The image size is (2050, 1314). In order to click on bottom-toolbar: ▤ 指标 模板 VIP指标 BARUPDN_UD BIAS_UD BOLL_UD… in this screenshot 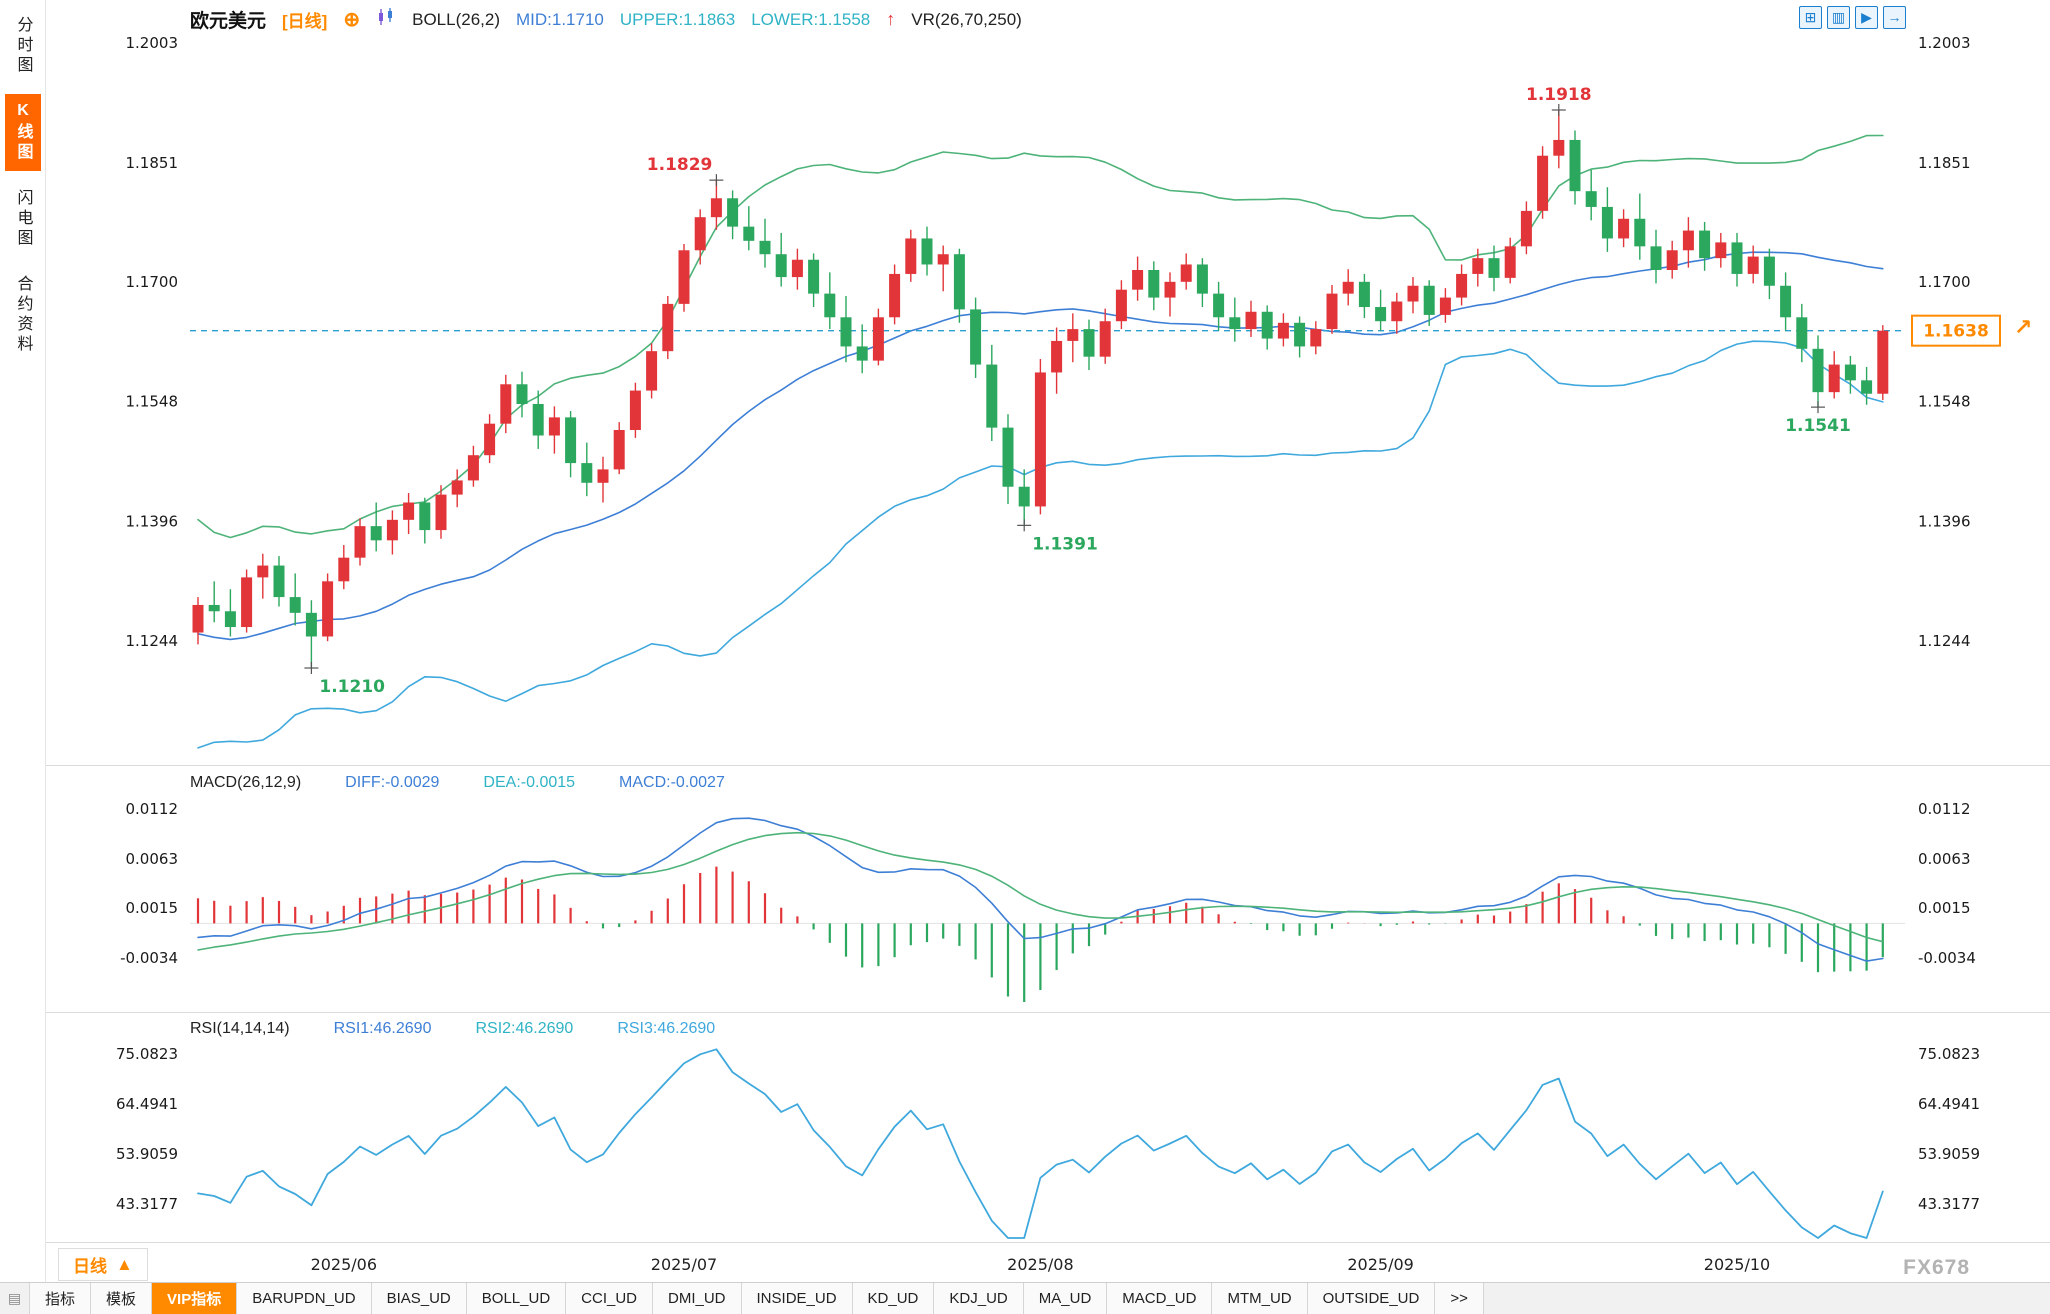, I will do `click(1025, 1298)`.